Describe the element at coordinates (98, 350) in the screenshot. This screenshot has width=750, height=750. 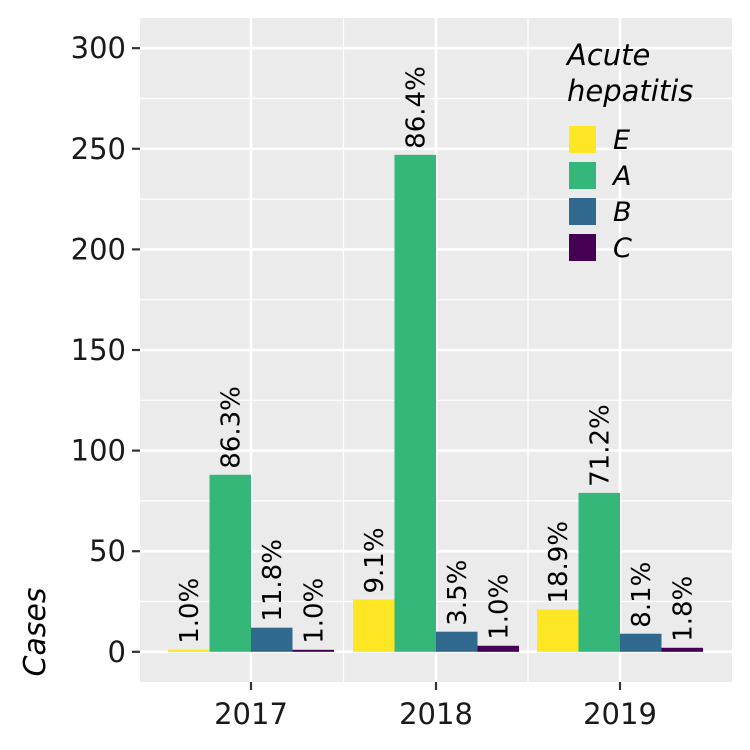
I see `y-tick-label: 150` at that location.